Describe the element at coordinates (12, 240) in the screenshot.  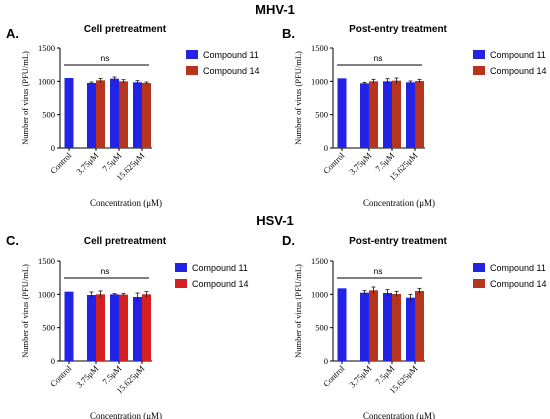
I see `panel-letter: C.` at that location.